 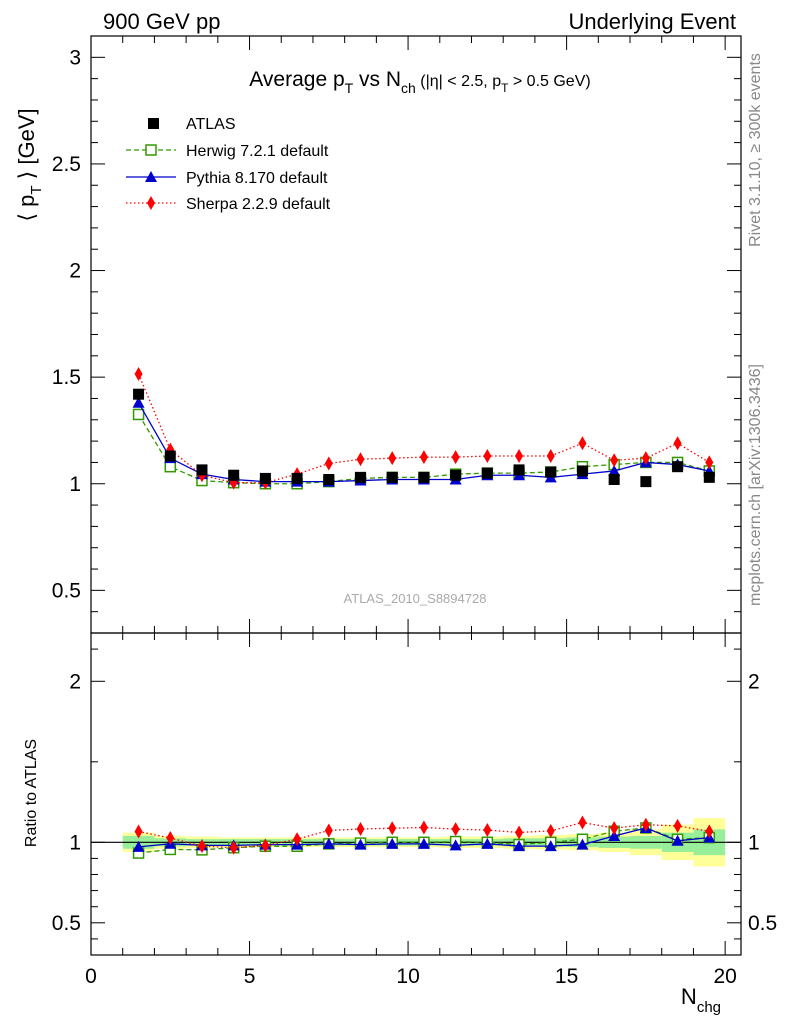 I want to click on y-tick-label: 2.5, so click(x=66, y=164).